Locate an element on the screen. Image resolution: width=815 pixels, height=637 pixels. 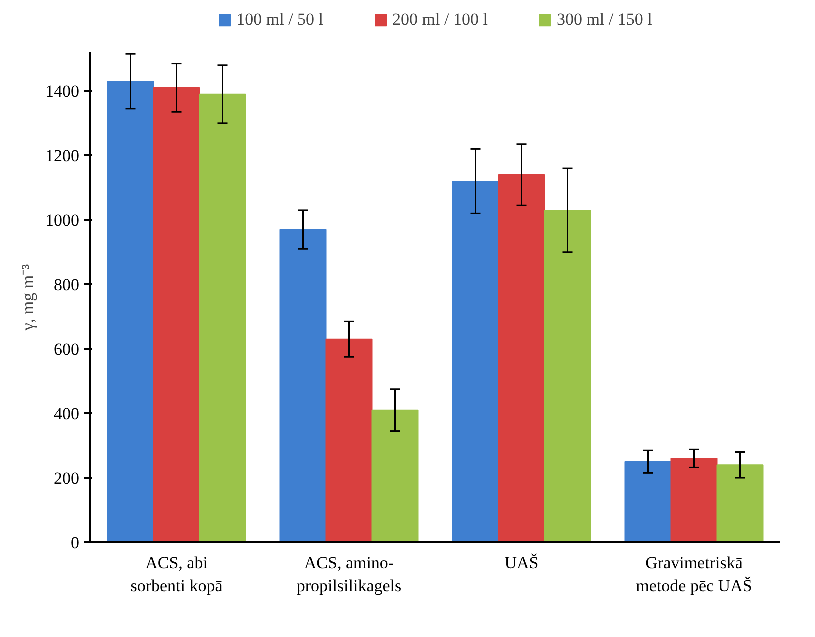
x-tick-label: Gravimetriskā metode pēc UAŠ is located at coordinates (694, 575).